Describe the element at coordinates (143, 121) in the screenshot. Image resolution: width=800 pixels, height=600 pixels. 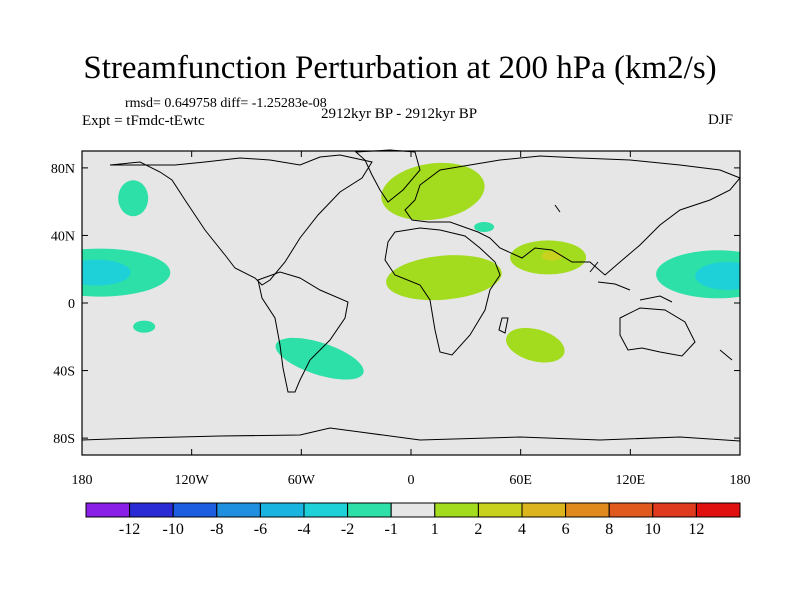
I see `experiment-label: Expt = tFmdc-tEwtc` at that location.